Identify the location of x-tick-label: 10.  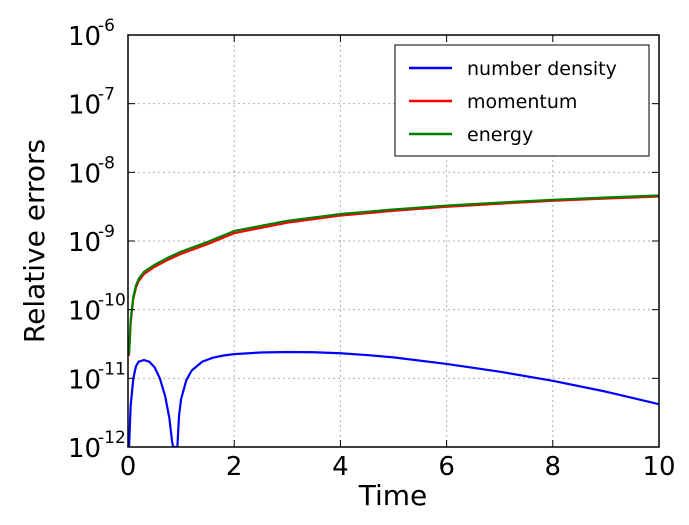
(658, 467).